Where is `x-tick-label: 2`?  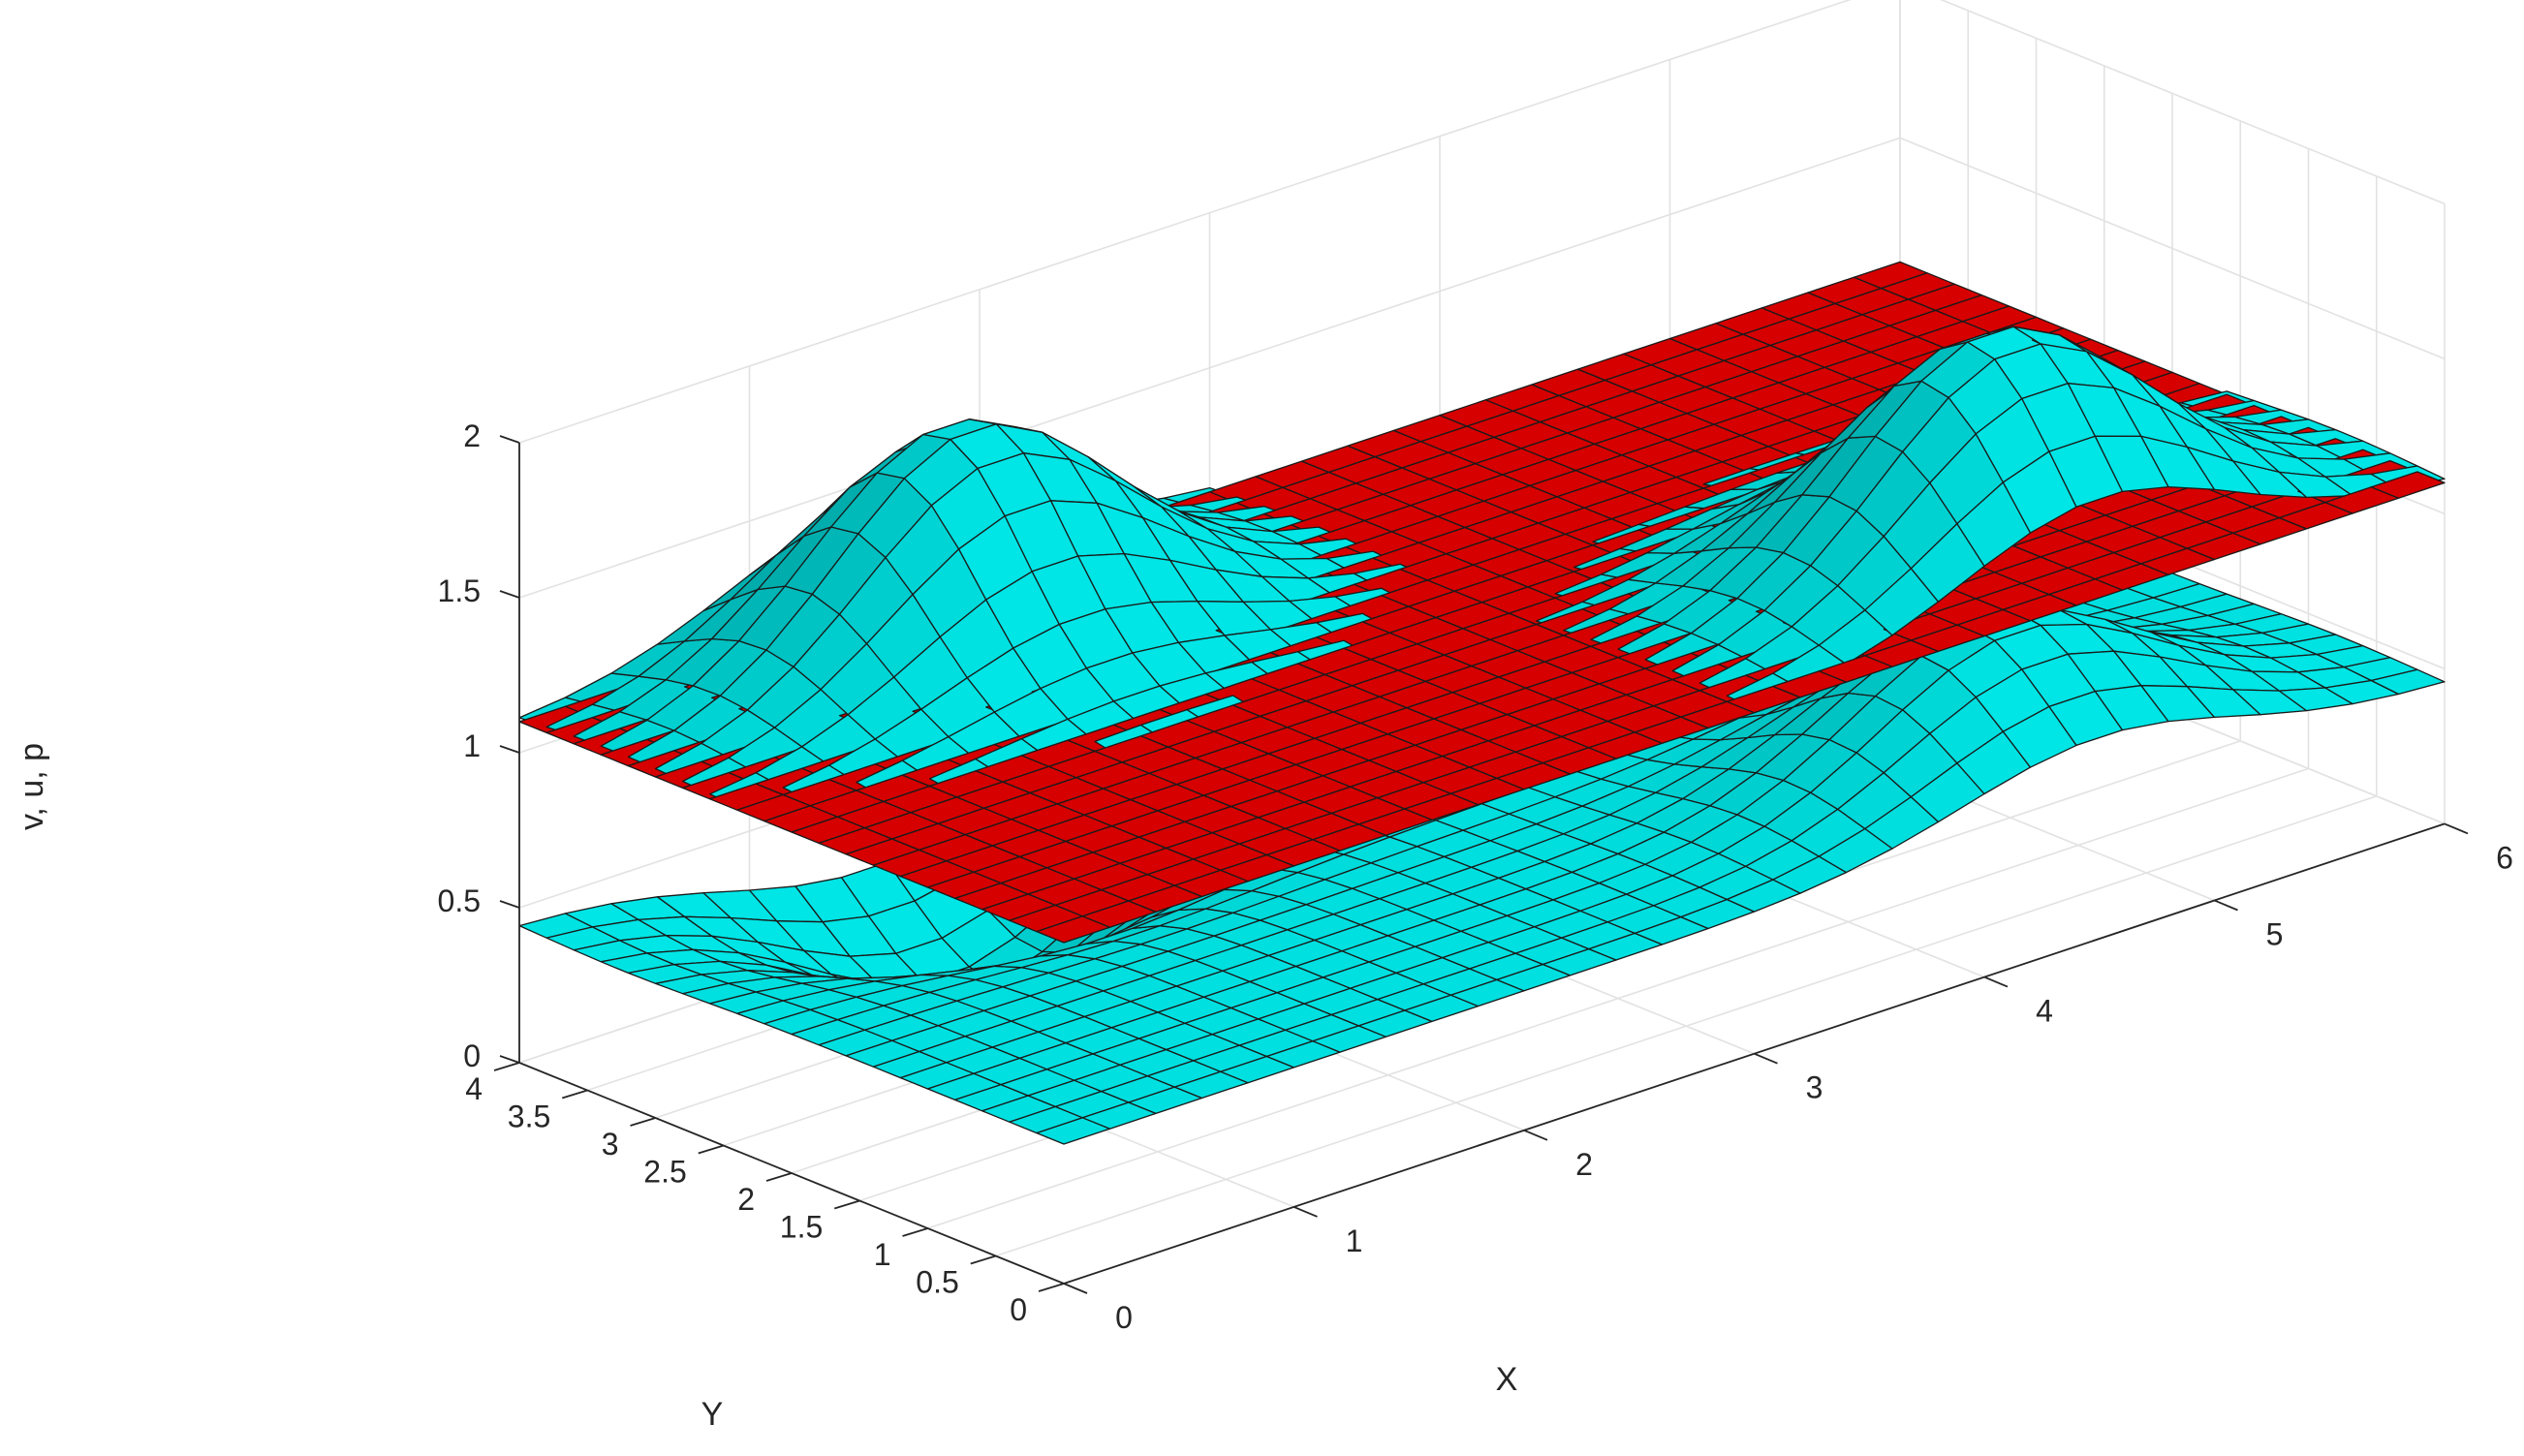 x-tick-label: 2 is located at coordinates (1584, 1164).